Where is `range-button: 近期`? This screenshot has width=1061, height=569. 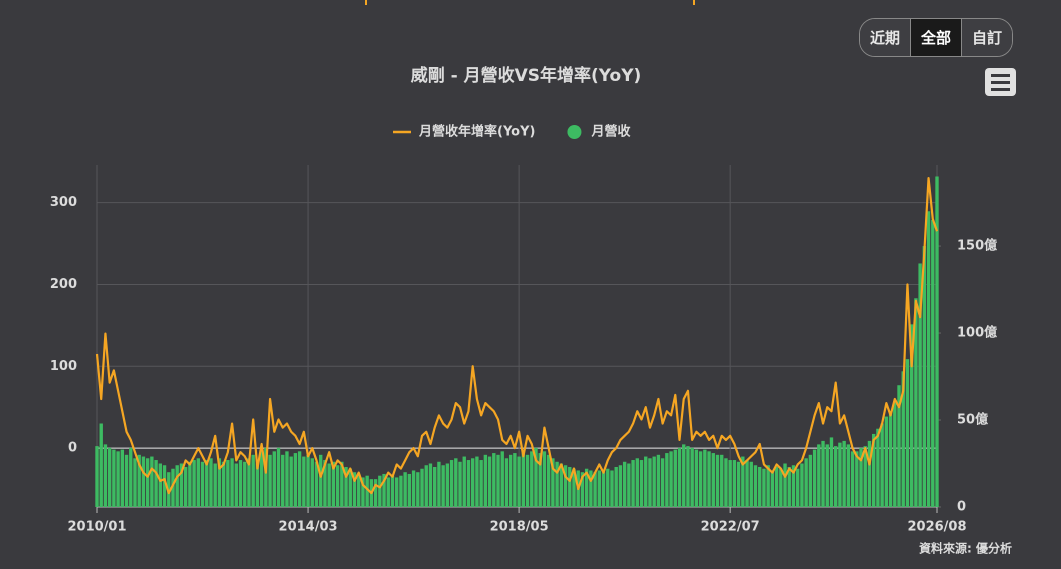 range-button: 近期 is located at coordinates (885, 37).